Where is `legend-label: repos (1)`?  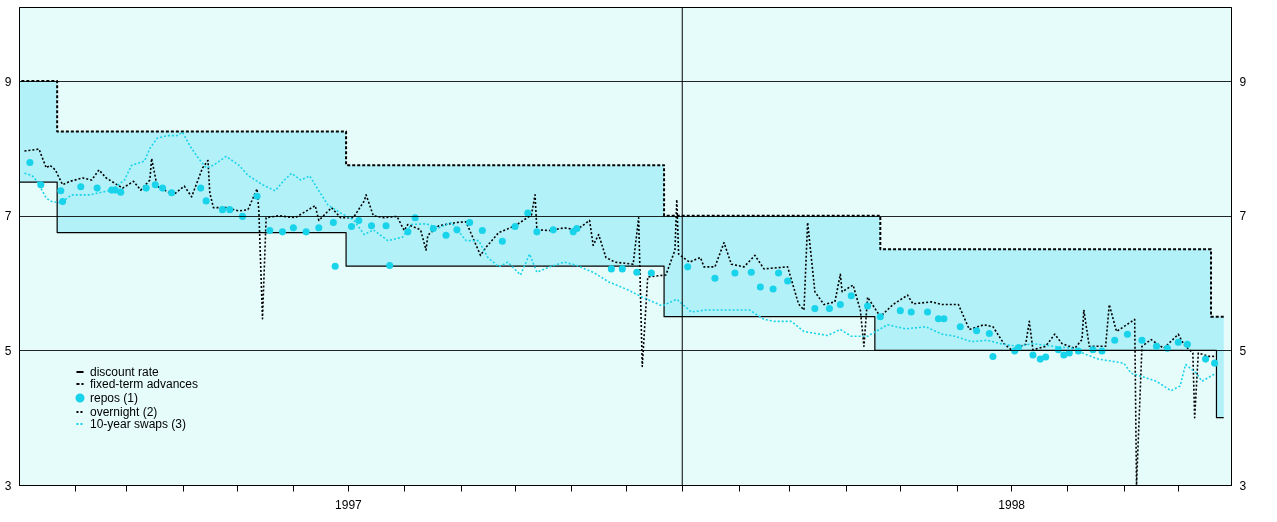 legend-label: repos (1) is located at coordinates (114, 398).